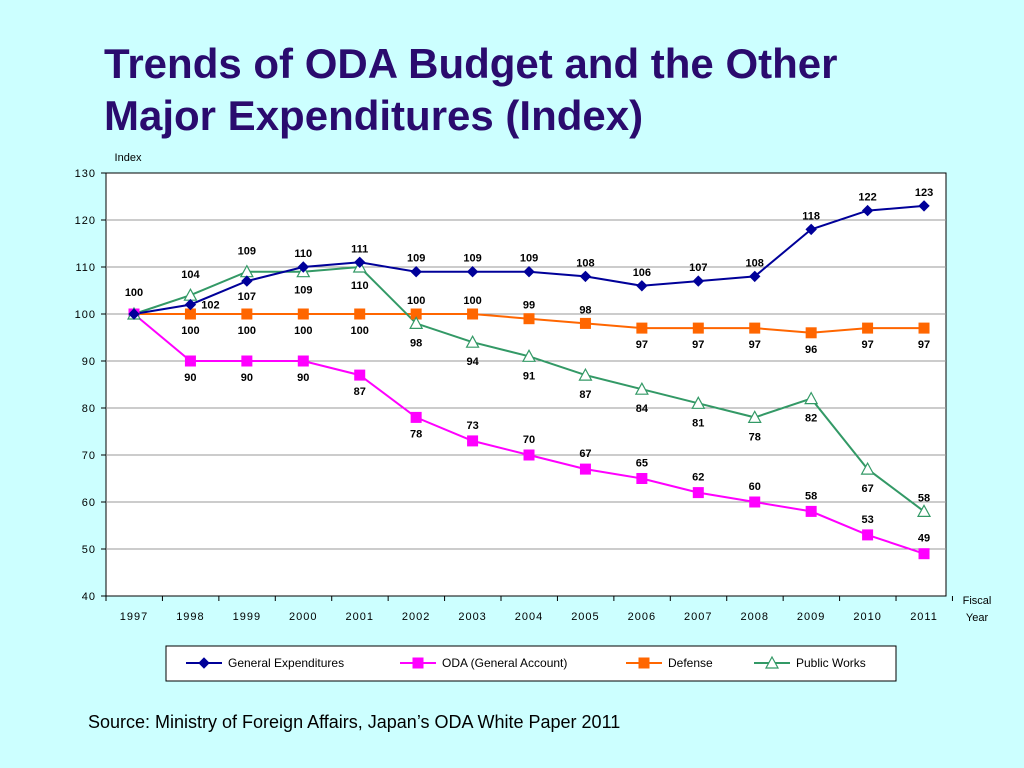  Describe the element at coordinates (642, 617) in the screenshot. I see `x-tick-label: 2006` at that location.